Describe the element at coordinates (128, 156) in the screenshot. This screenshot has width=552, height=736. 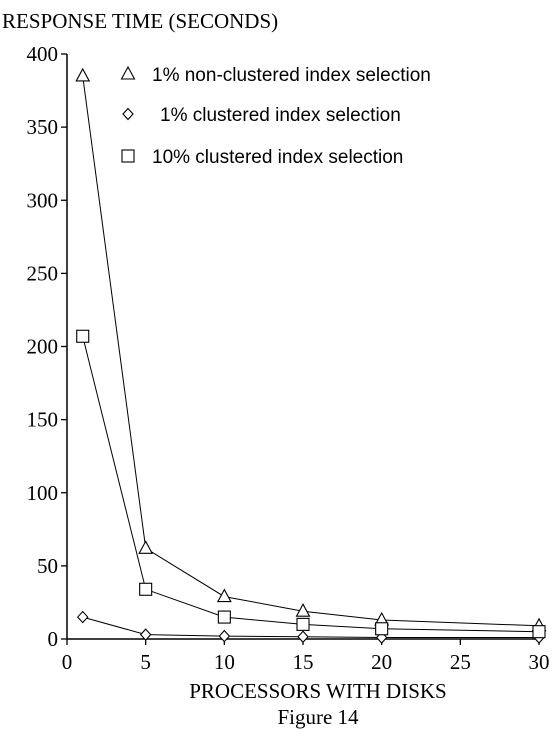
I see `legend-marker-square` at that location.